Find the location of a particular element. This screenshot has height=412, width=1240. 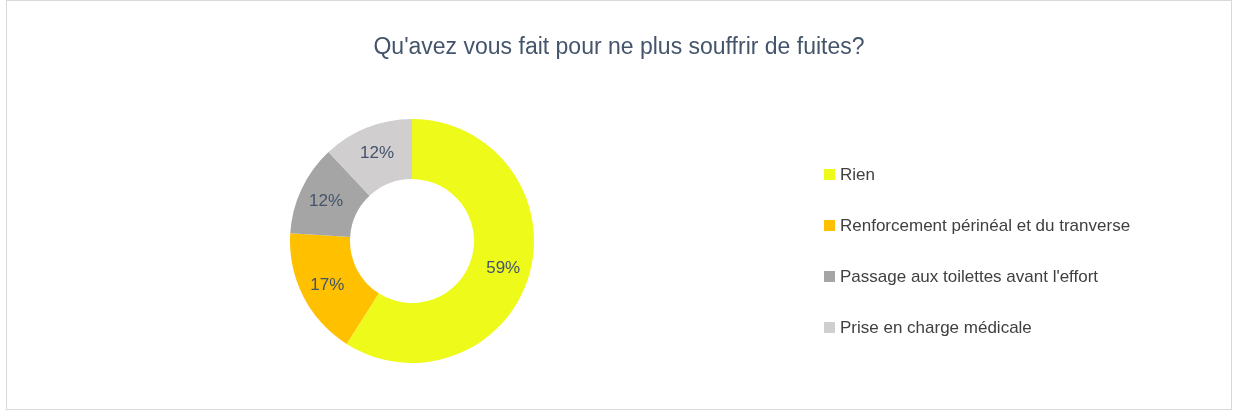

data-label: 17% is located at coordinates (327, 284).